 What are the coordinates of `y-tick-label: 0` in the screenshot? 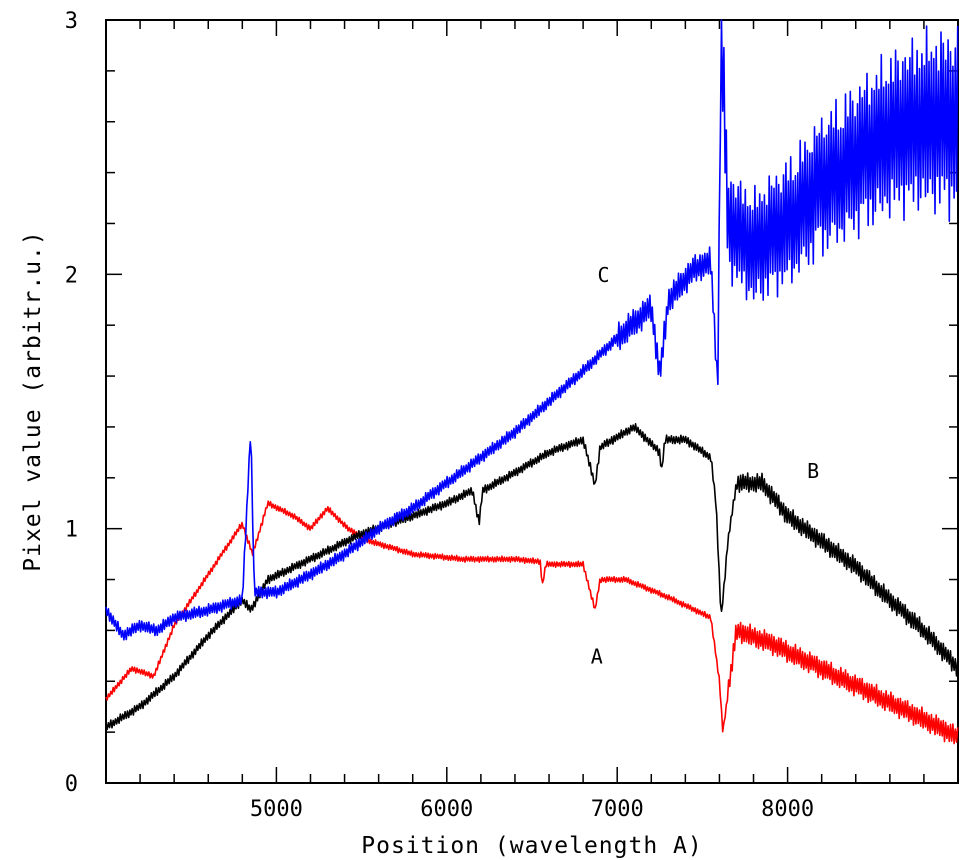 It's located at (71, 784).